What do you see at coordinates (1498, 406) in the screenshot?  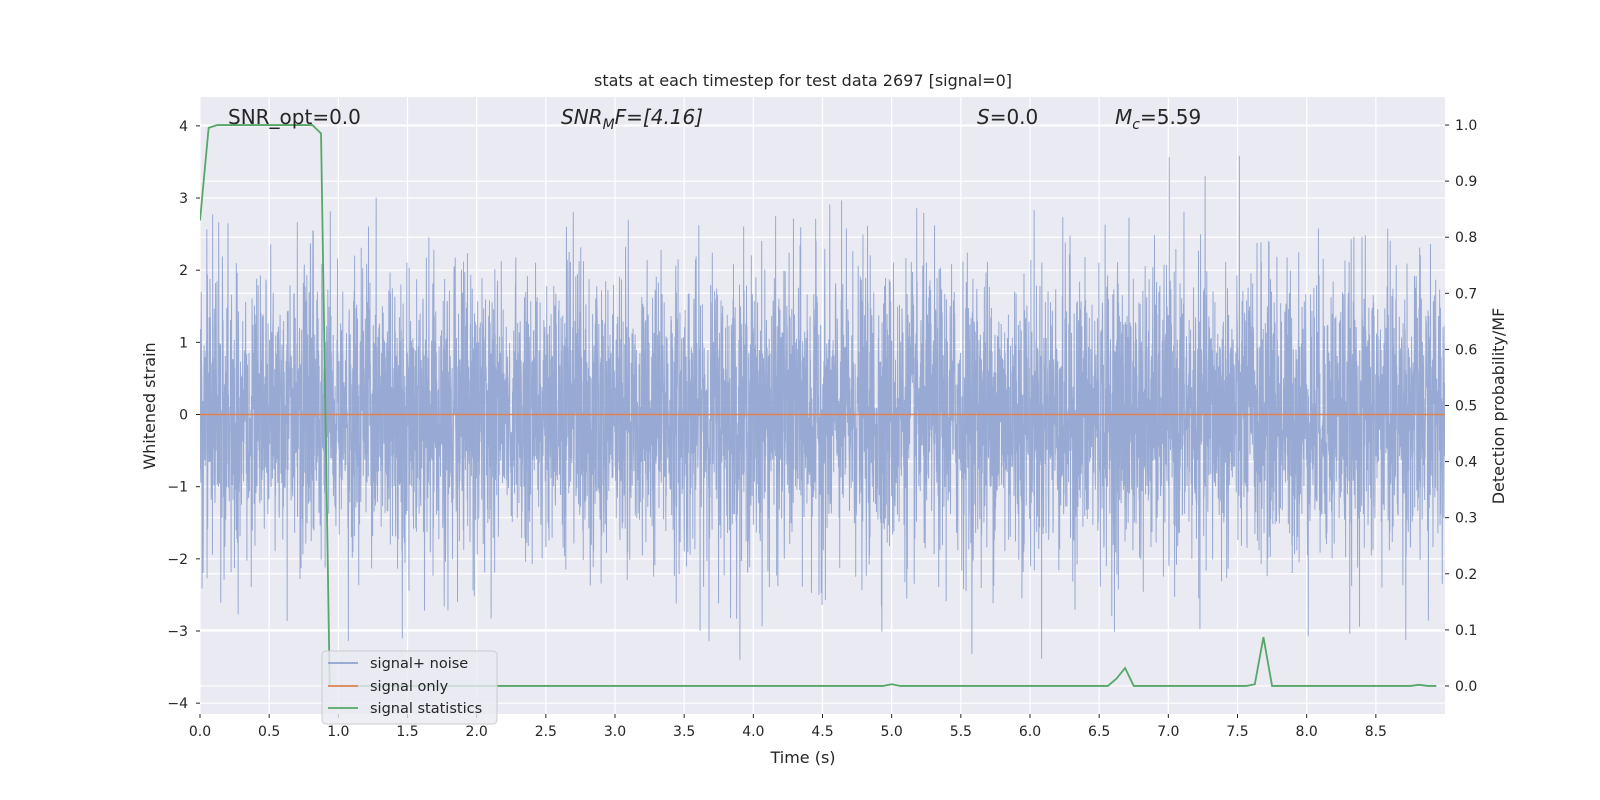 I see `y-axis-label-right: Detection probability/MF` at bounding box center [1498, 406].